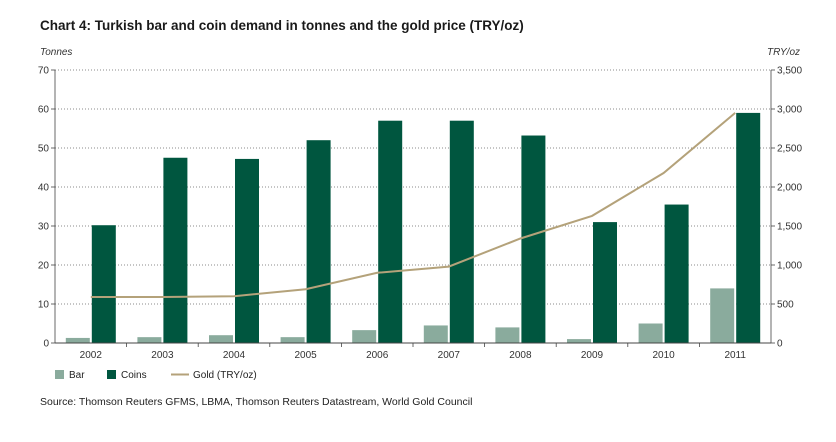 The width and height of the screenshot is (836, 442). I want to click on bar-coins-2008, so click(533, 239).